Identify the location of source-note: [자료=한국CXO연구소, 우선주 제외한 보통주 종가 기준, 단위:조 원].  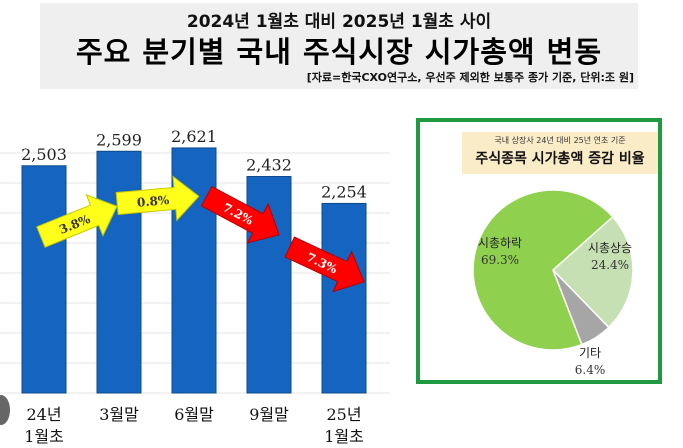
(470, 77).